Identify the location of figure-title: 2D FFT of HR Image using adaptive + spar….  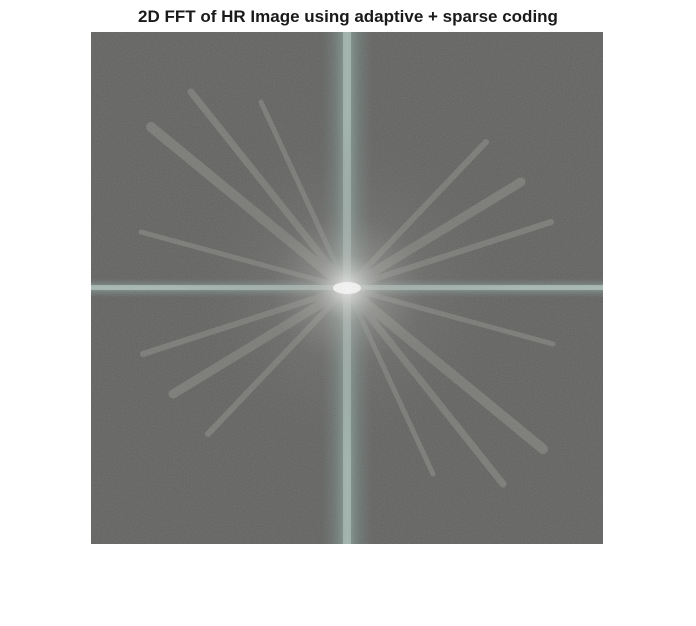
(348, 16).